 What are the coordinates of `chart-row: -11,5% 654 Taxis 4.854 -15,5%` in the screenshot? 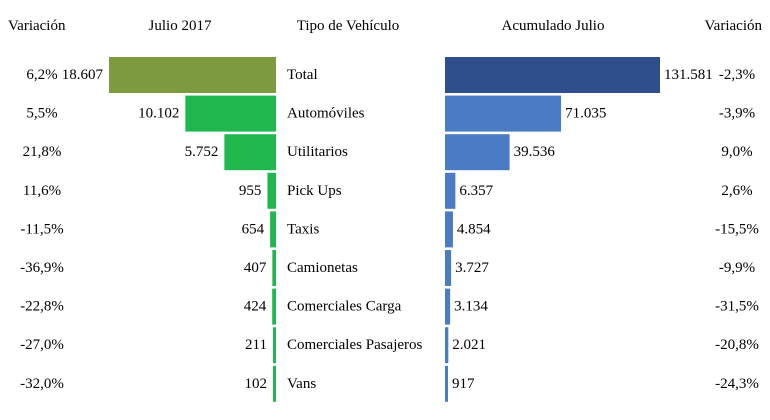 It's located at (389, 229).